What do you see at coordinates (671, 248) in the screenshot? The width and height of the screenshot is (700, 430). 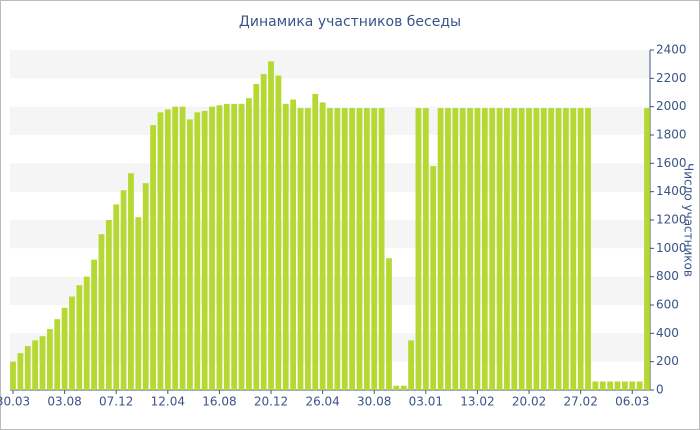 I see `y-tick-label: 1000` at bounding box center [671, 248].